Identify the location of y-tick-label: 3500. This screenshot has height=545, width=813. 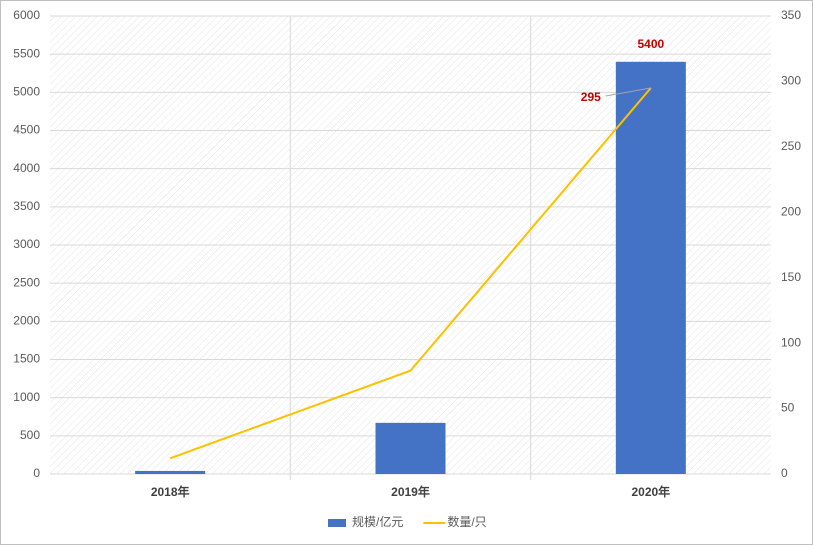
(26, 206).